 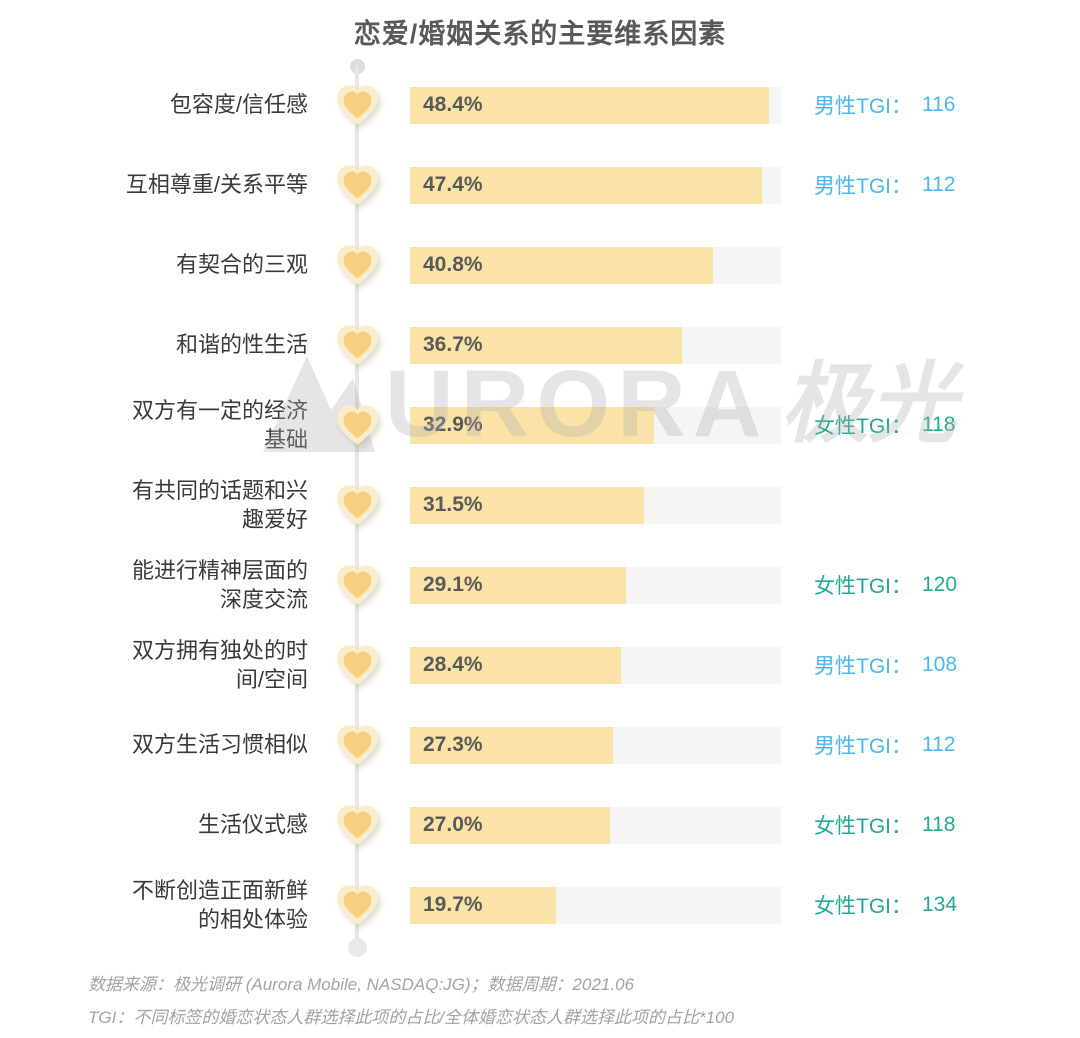 I want to click on factor-label: 互相尊重/关系平等, so click(x=216, y=185).